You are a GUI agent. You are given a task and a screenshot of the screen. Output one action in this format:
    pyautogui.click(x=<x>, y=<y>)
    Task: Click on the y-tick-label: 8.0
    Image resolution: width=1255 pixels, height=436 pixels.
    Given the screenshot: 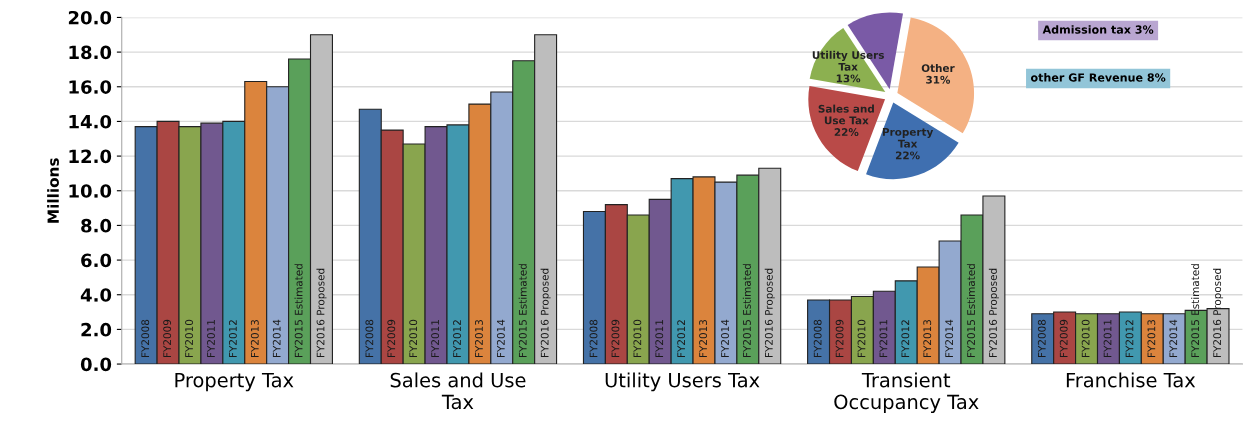 What is the action you would take?
    pyautogui.click(x=96, y=225)
    